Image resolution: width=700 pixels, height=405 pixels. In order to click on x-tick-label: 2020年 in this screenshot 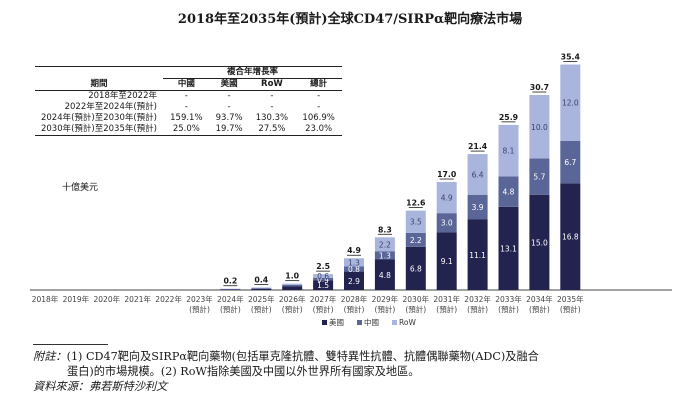, I will do `click(107, 299)`.